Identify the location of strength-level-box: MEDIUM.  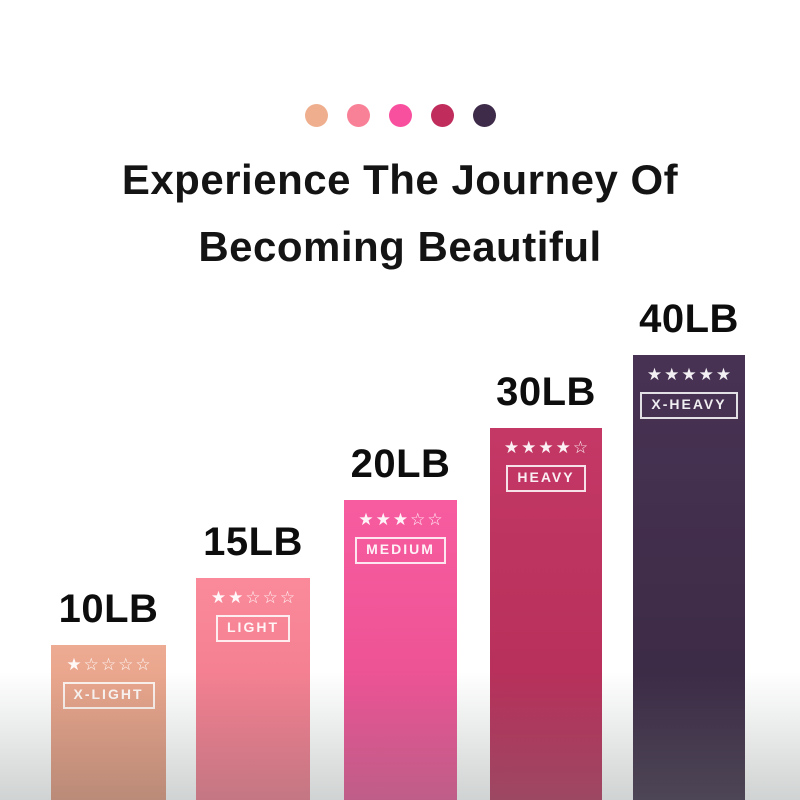
(400, 550).